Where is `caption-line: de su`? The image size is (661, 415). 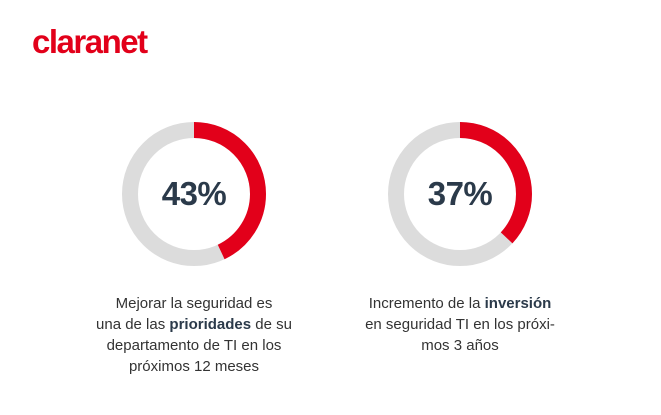
caption-line: de su is located at coordinates (271, 324).